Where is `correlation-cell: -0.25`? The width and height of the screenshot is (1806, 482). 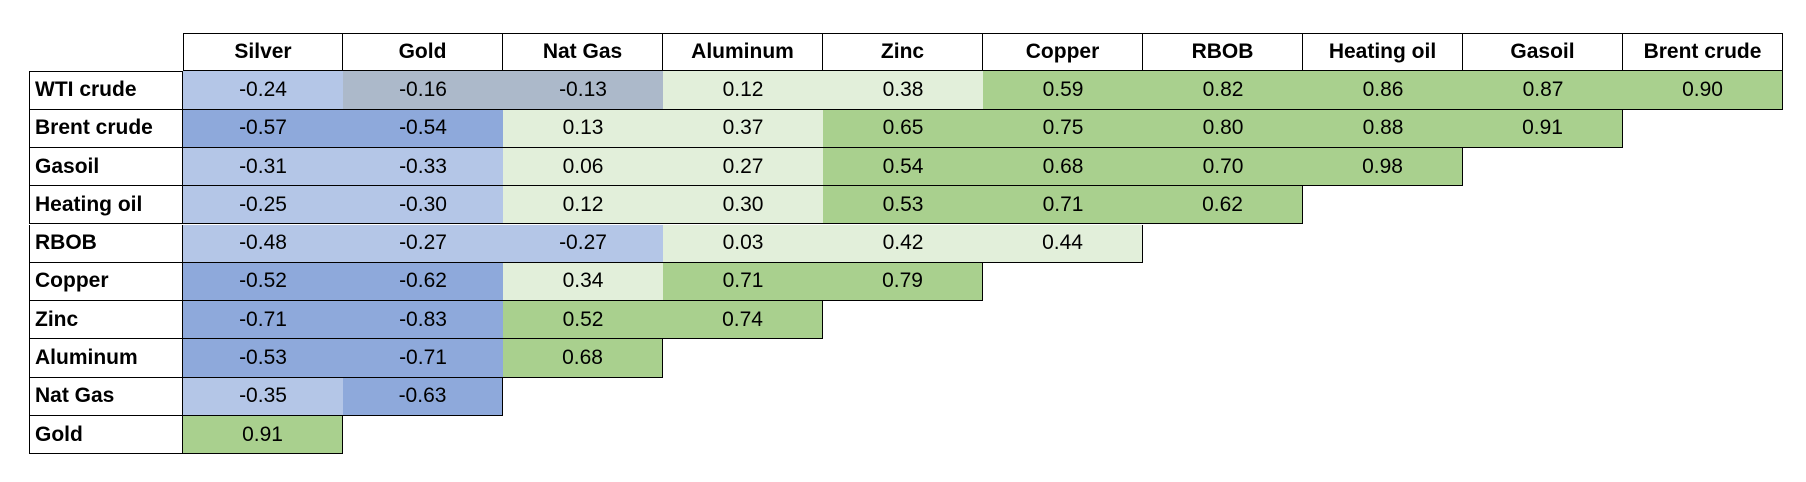
correlation-cell: -0.25 is located at coordinates (263, 205).